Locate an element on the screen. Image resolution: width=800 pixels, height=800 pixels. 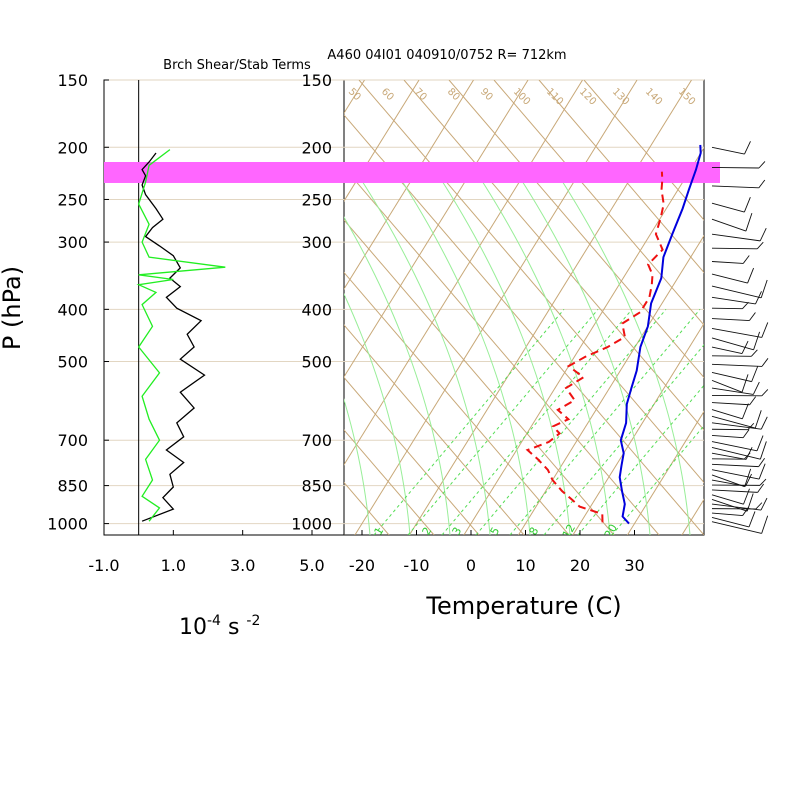
left-x-tick-label: -1.0 is located at coordinates (103, 565).